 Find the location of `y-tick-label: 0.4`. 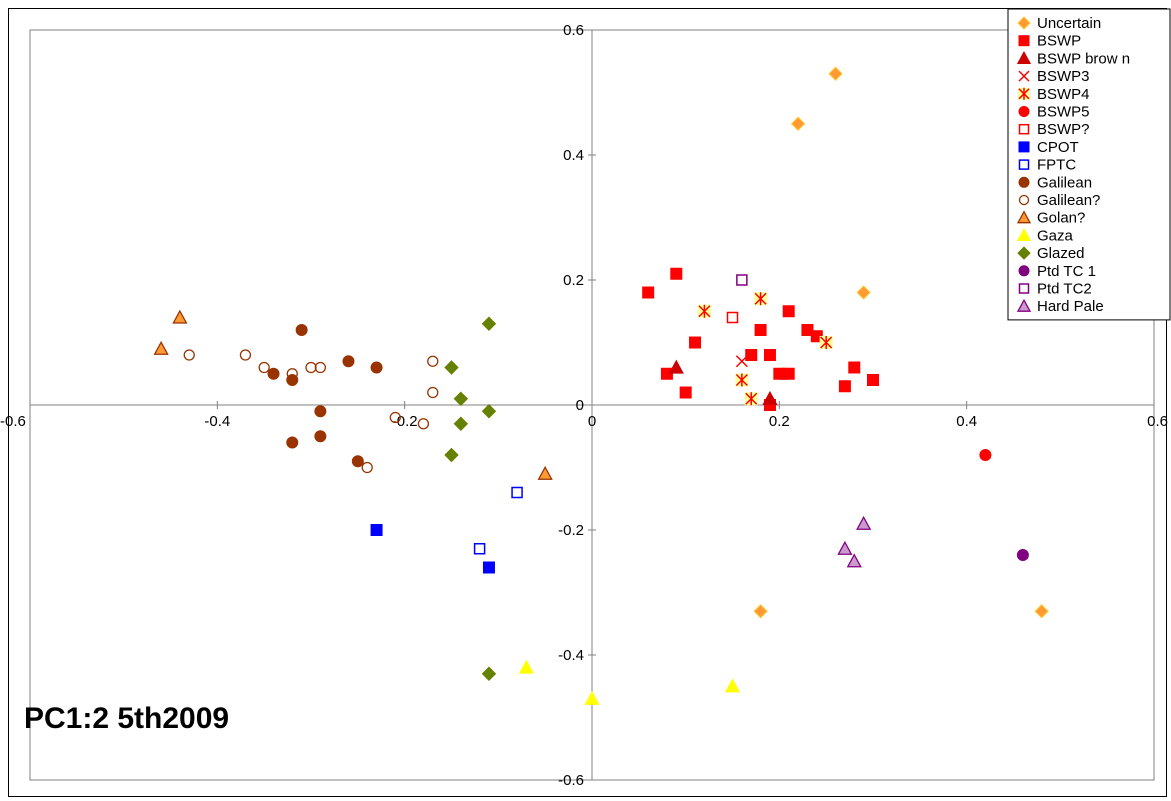

y-tick-label: 0.4 is located at coordinates (573, 155).